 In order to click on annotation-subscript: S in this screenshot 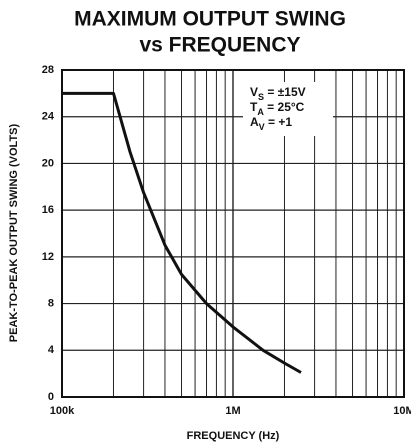, I will do `click(261, 97)`.